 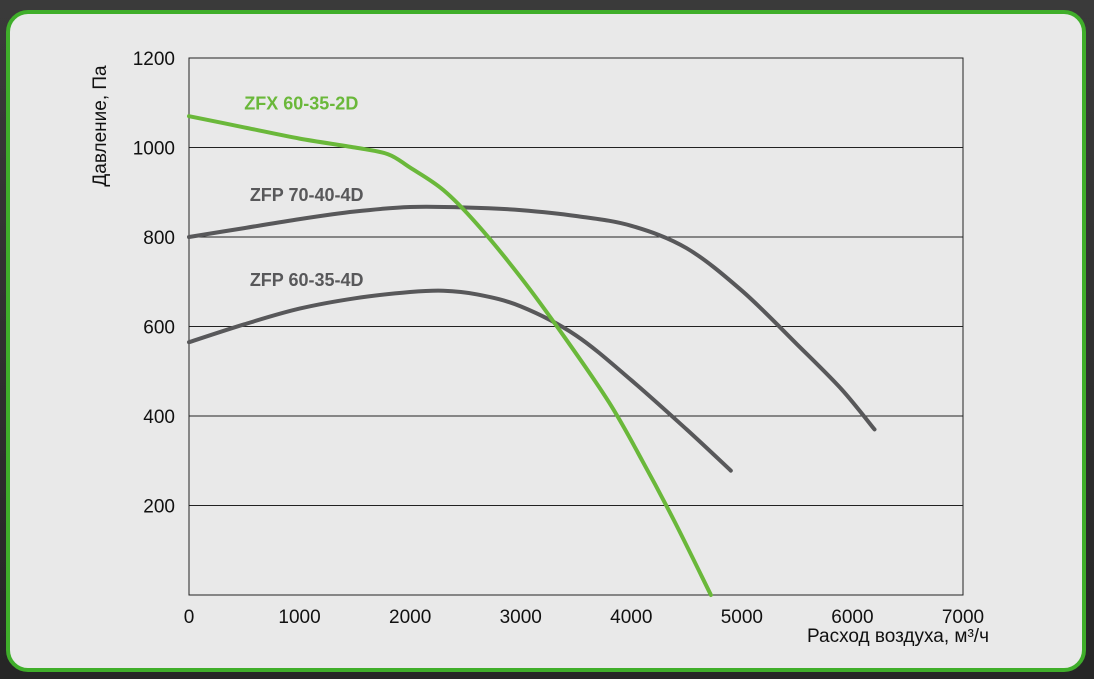 I want to click on x-axis-title: Расход воздуха, м³/ч, so click(x=898, y=636).